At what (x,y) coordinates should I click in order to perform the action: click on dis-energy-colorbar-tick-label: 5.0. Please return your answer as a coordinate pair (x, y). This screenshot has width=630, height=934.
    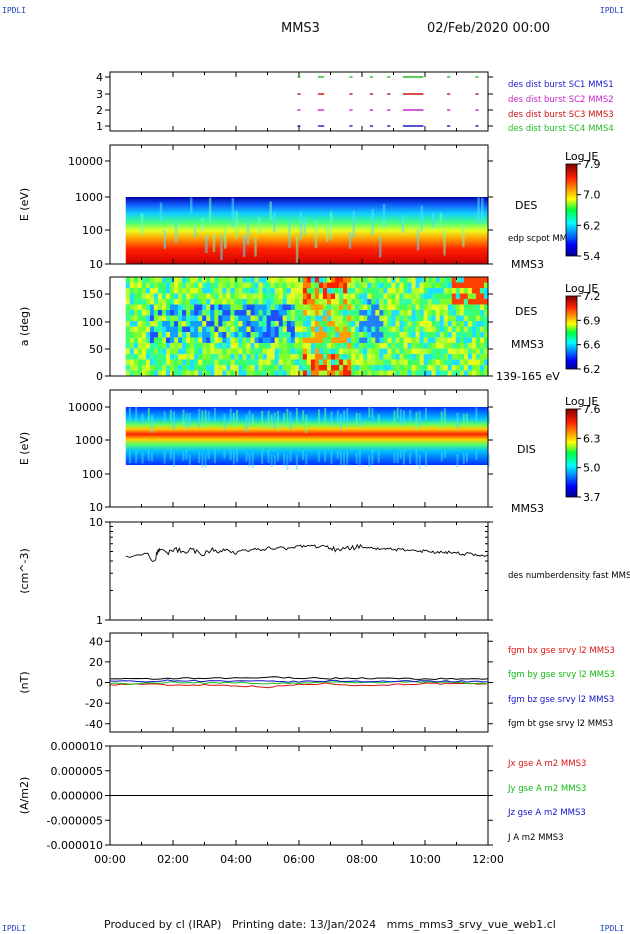
    Looking at the image, I should click on (592, 468).